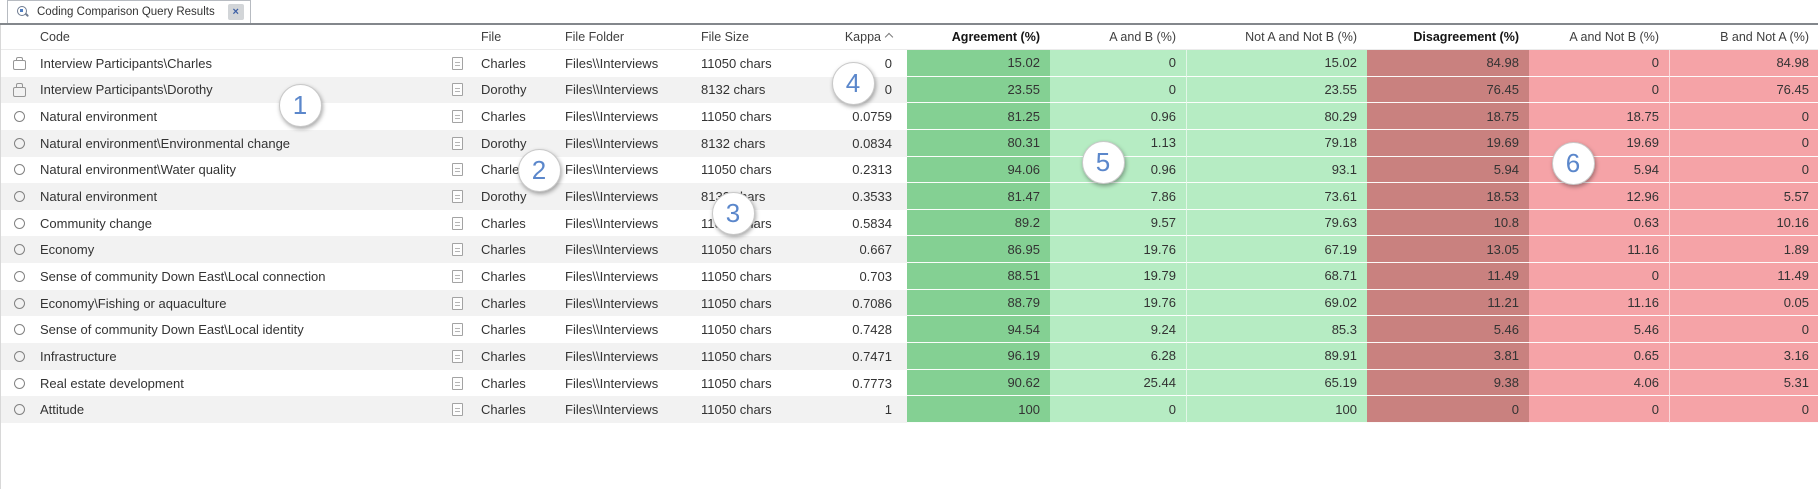 This screenshot has width=1818, height=491. What do you see at coordinates (978, 409) in the screenshot?
I see `agreement-cell: 100` at bounding box center [978, 409].